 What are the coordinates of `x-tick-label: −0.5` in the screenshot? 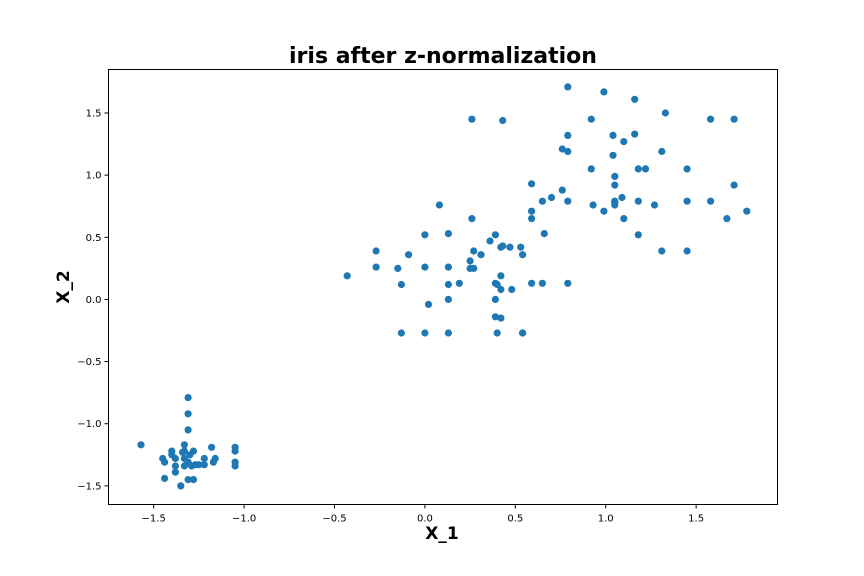 It's located at (334, 519).